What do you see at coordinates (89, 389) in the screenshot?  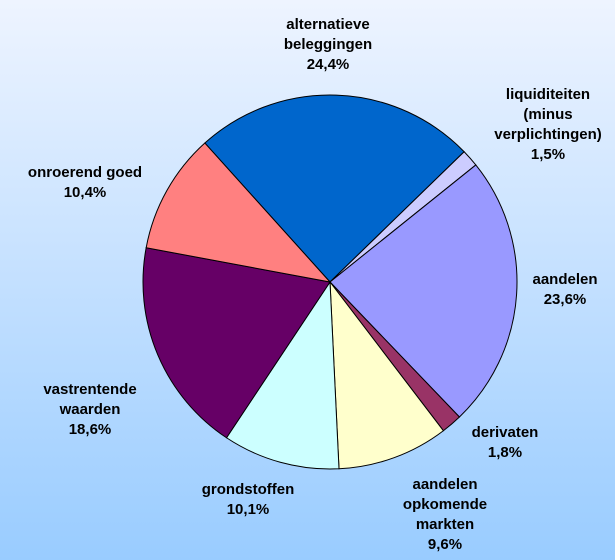 I see `label-line: vastrentende` at bounding box center [89, 389].